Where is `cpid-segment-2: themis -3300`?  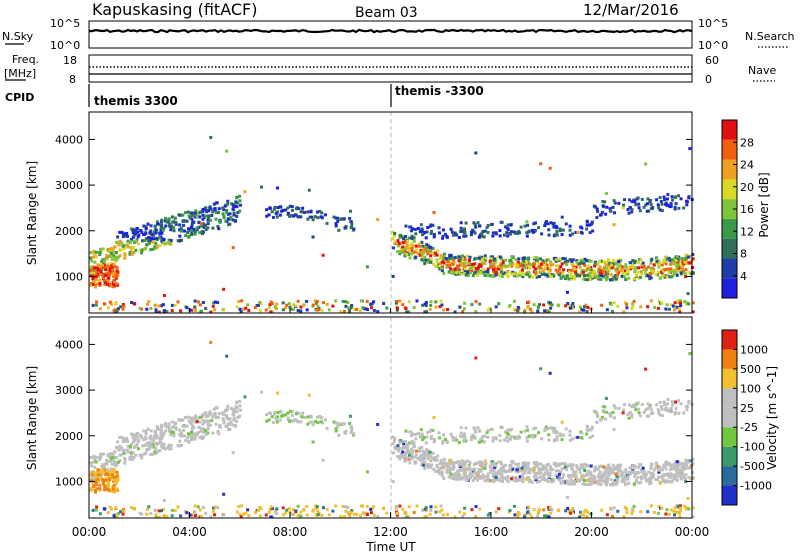 cpid-segment-2: themis -3300 is located at coordinates (439, 91).